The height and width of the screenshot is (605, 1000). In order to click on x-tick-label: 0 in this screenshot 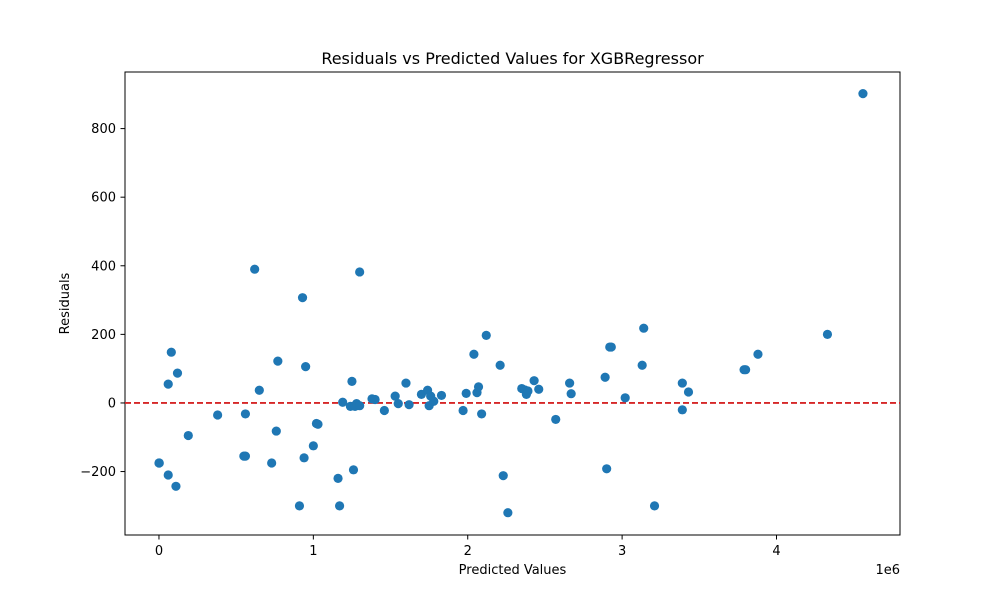, I will do `click(159, 551)`.